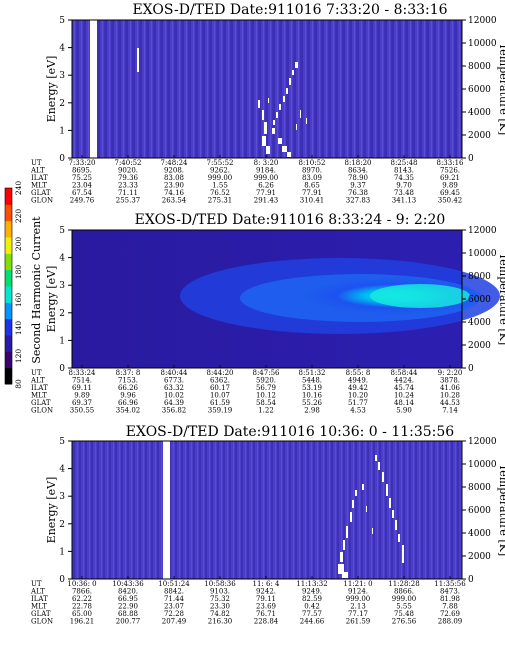 The height and width of the screenshot is (653, 505). What do you see at coordinates (266, 607) in the screenshot?
I see `panel-3-row-value: 23.69` at bounding box center [266, 607].